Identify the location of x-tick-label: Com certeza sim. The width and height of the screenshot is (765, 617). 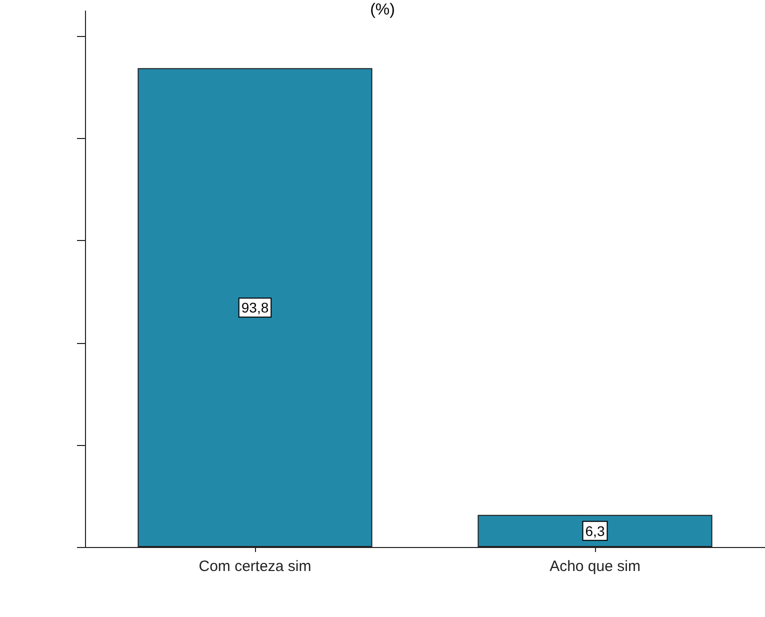
(255, 566).